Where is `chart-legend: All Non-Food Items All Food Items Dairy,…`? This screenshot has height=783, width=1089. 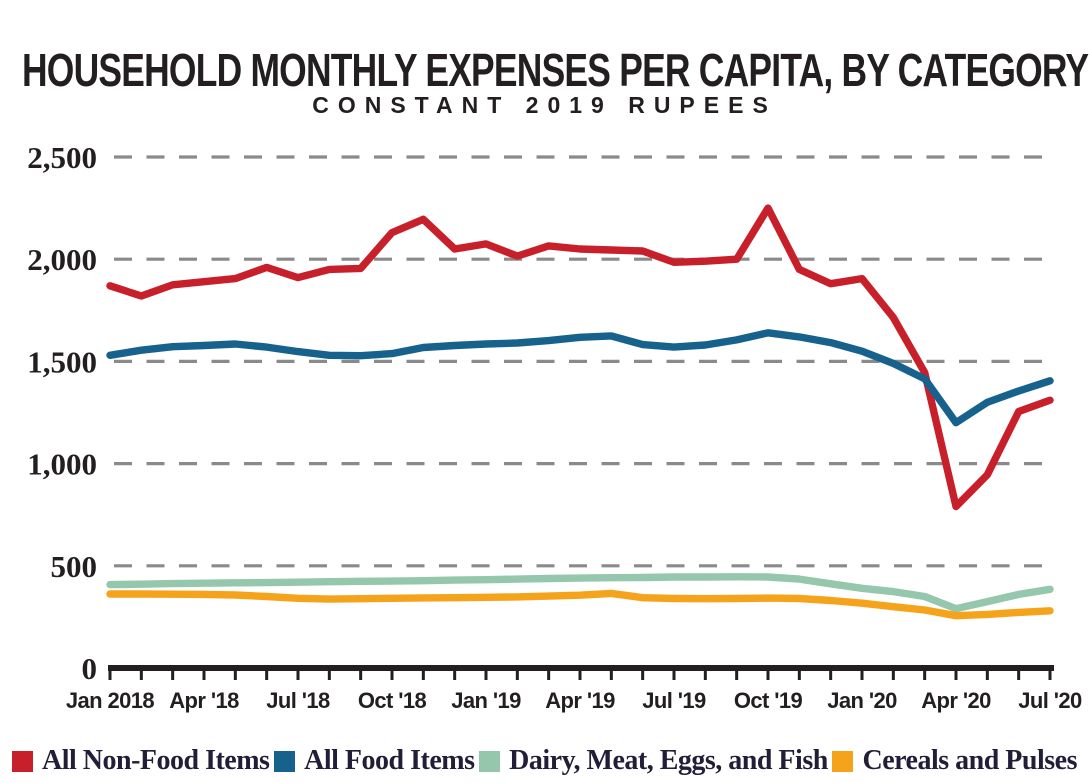 chart-legend: All Non-Food Items All Food Items Dairy,… is located at coordinates (544, 761).